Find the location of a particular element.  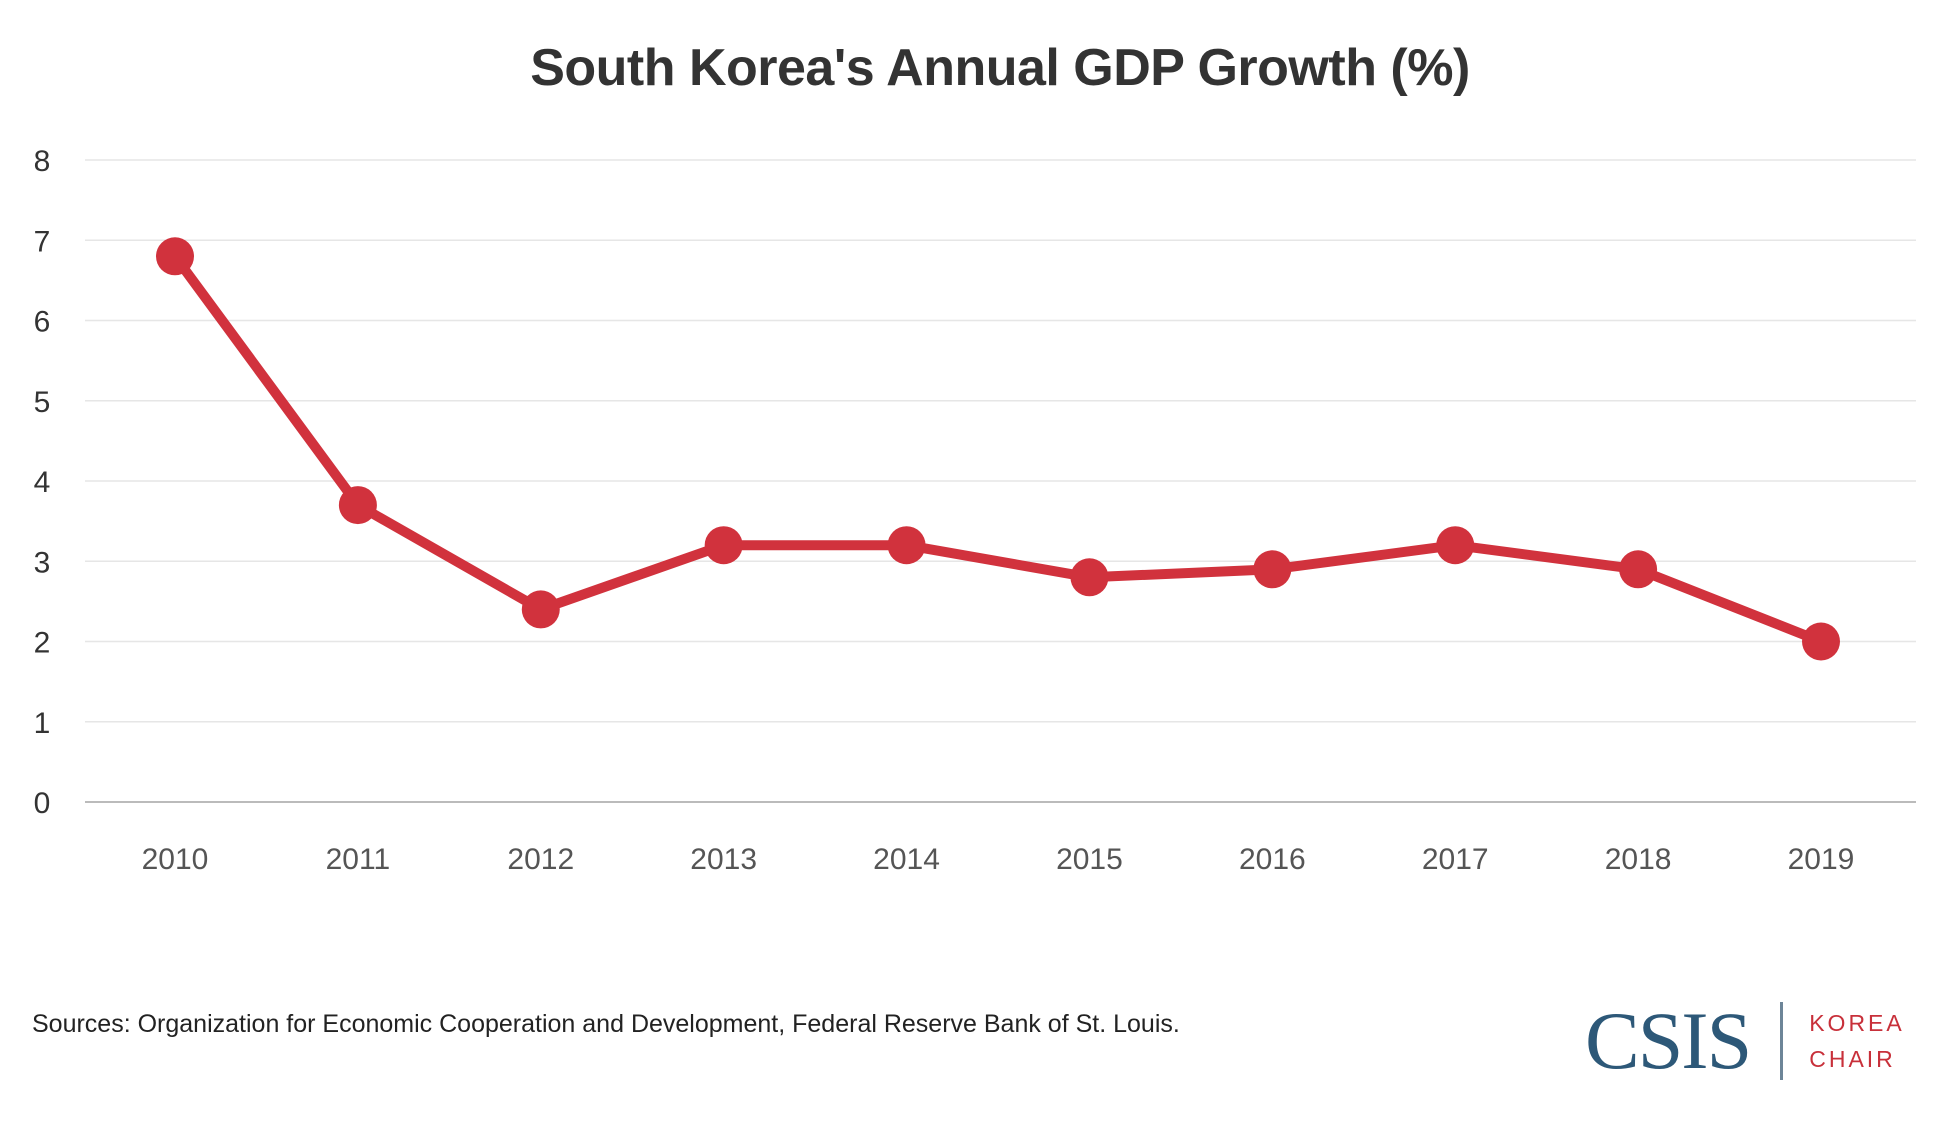

x-tick-label: 2018 is located at coordinates (1638, 859).